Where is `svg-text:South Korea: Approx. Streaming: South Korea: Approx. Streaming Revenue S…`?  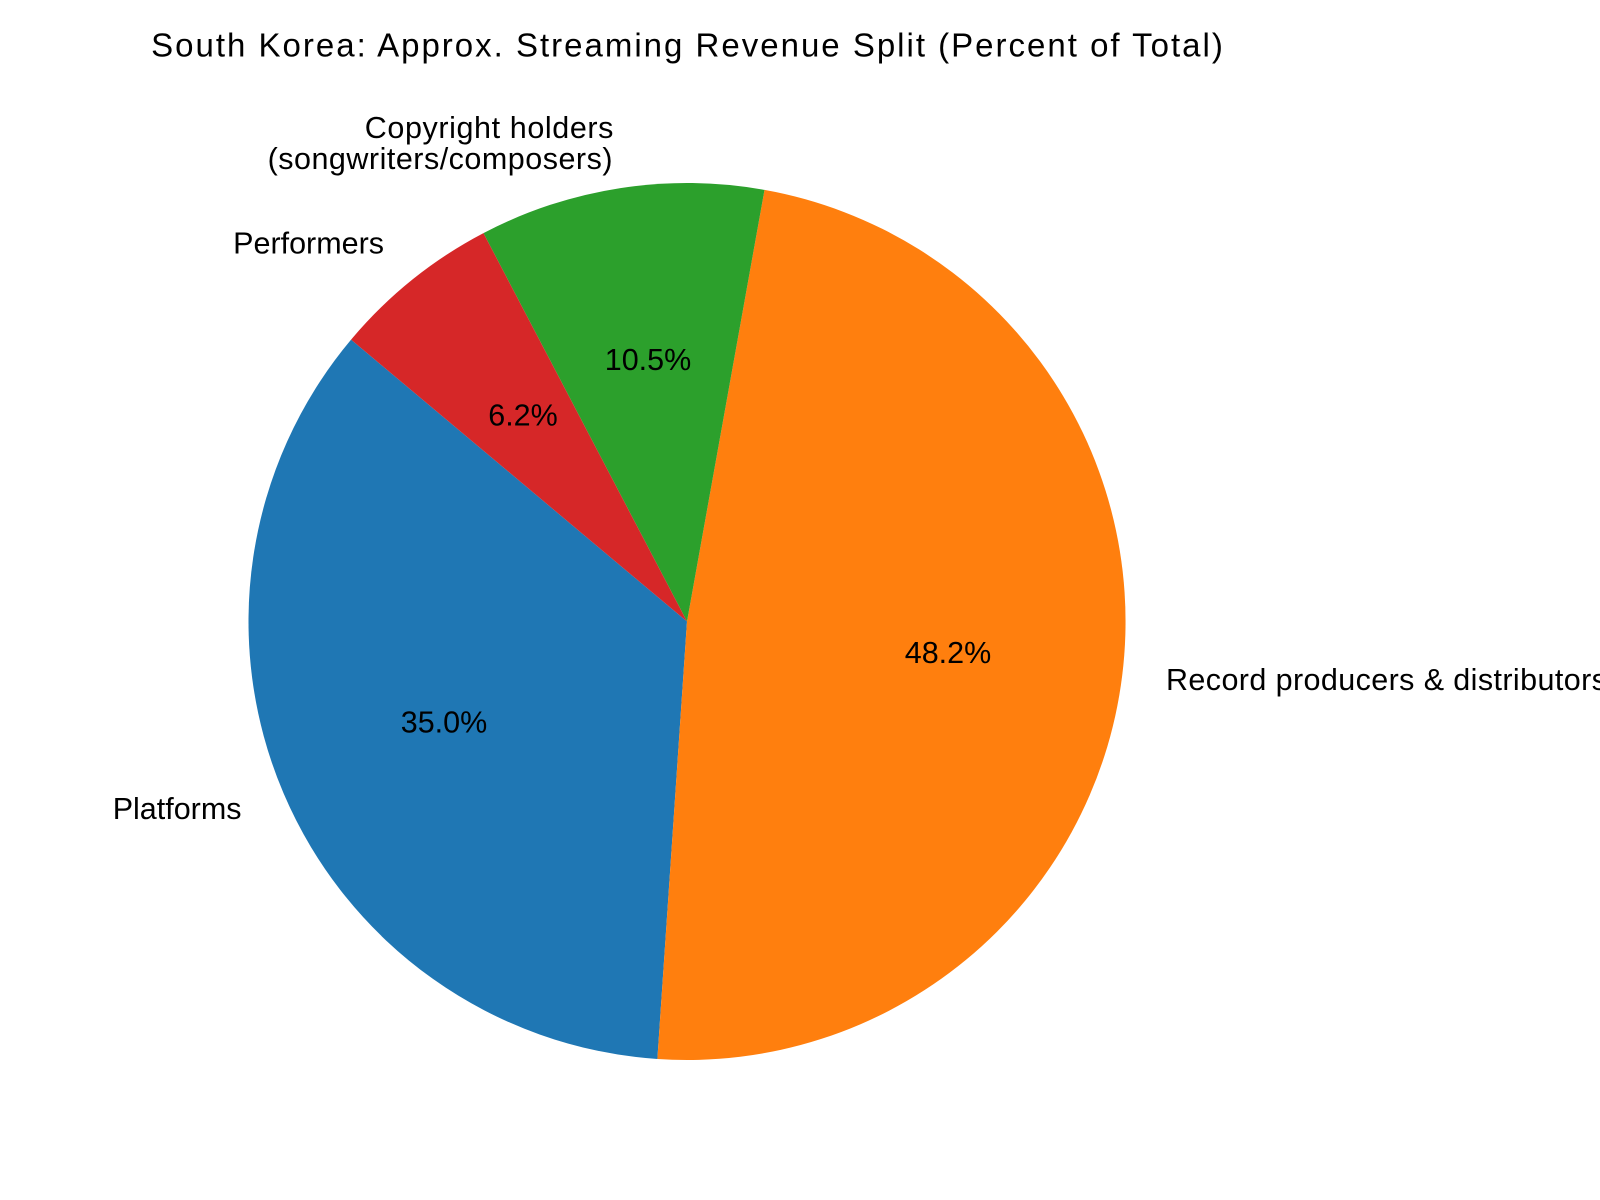
svg-text:South Korea: Approx. Streaming: South Korea: Approx. Streaming Revenue S… is located at coordinates (688, 44).